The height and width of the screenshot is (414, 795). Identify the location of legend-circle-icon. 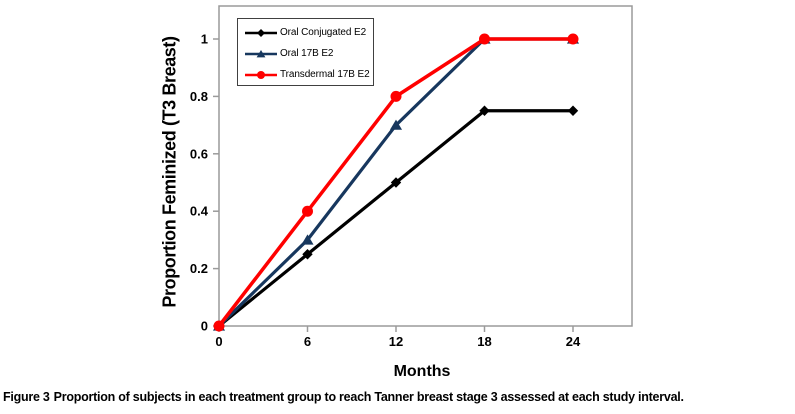
(261, 74).